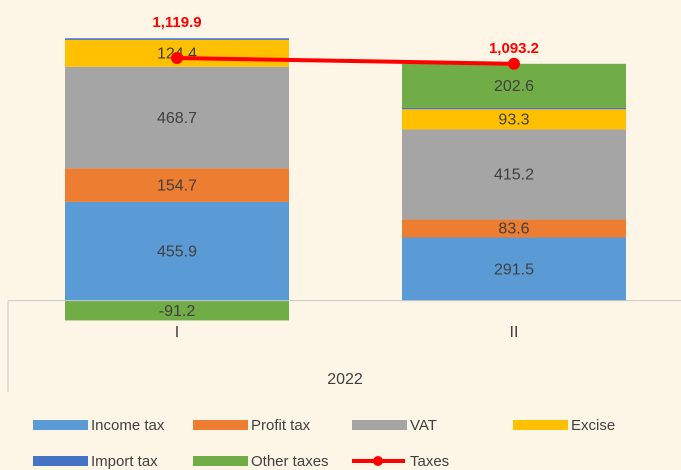 The height and width of the screenshot is (470, 681). I want to click on legend-label: VAT, so click(423, 425).